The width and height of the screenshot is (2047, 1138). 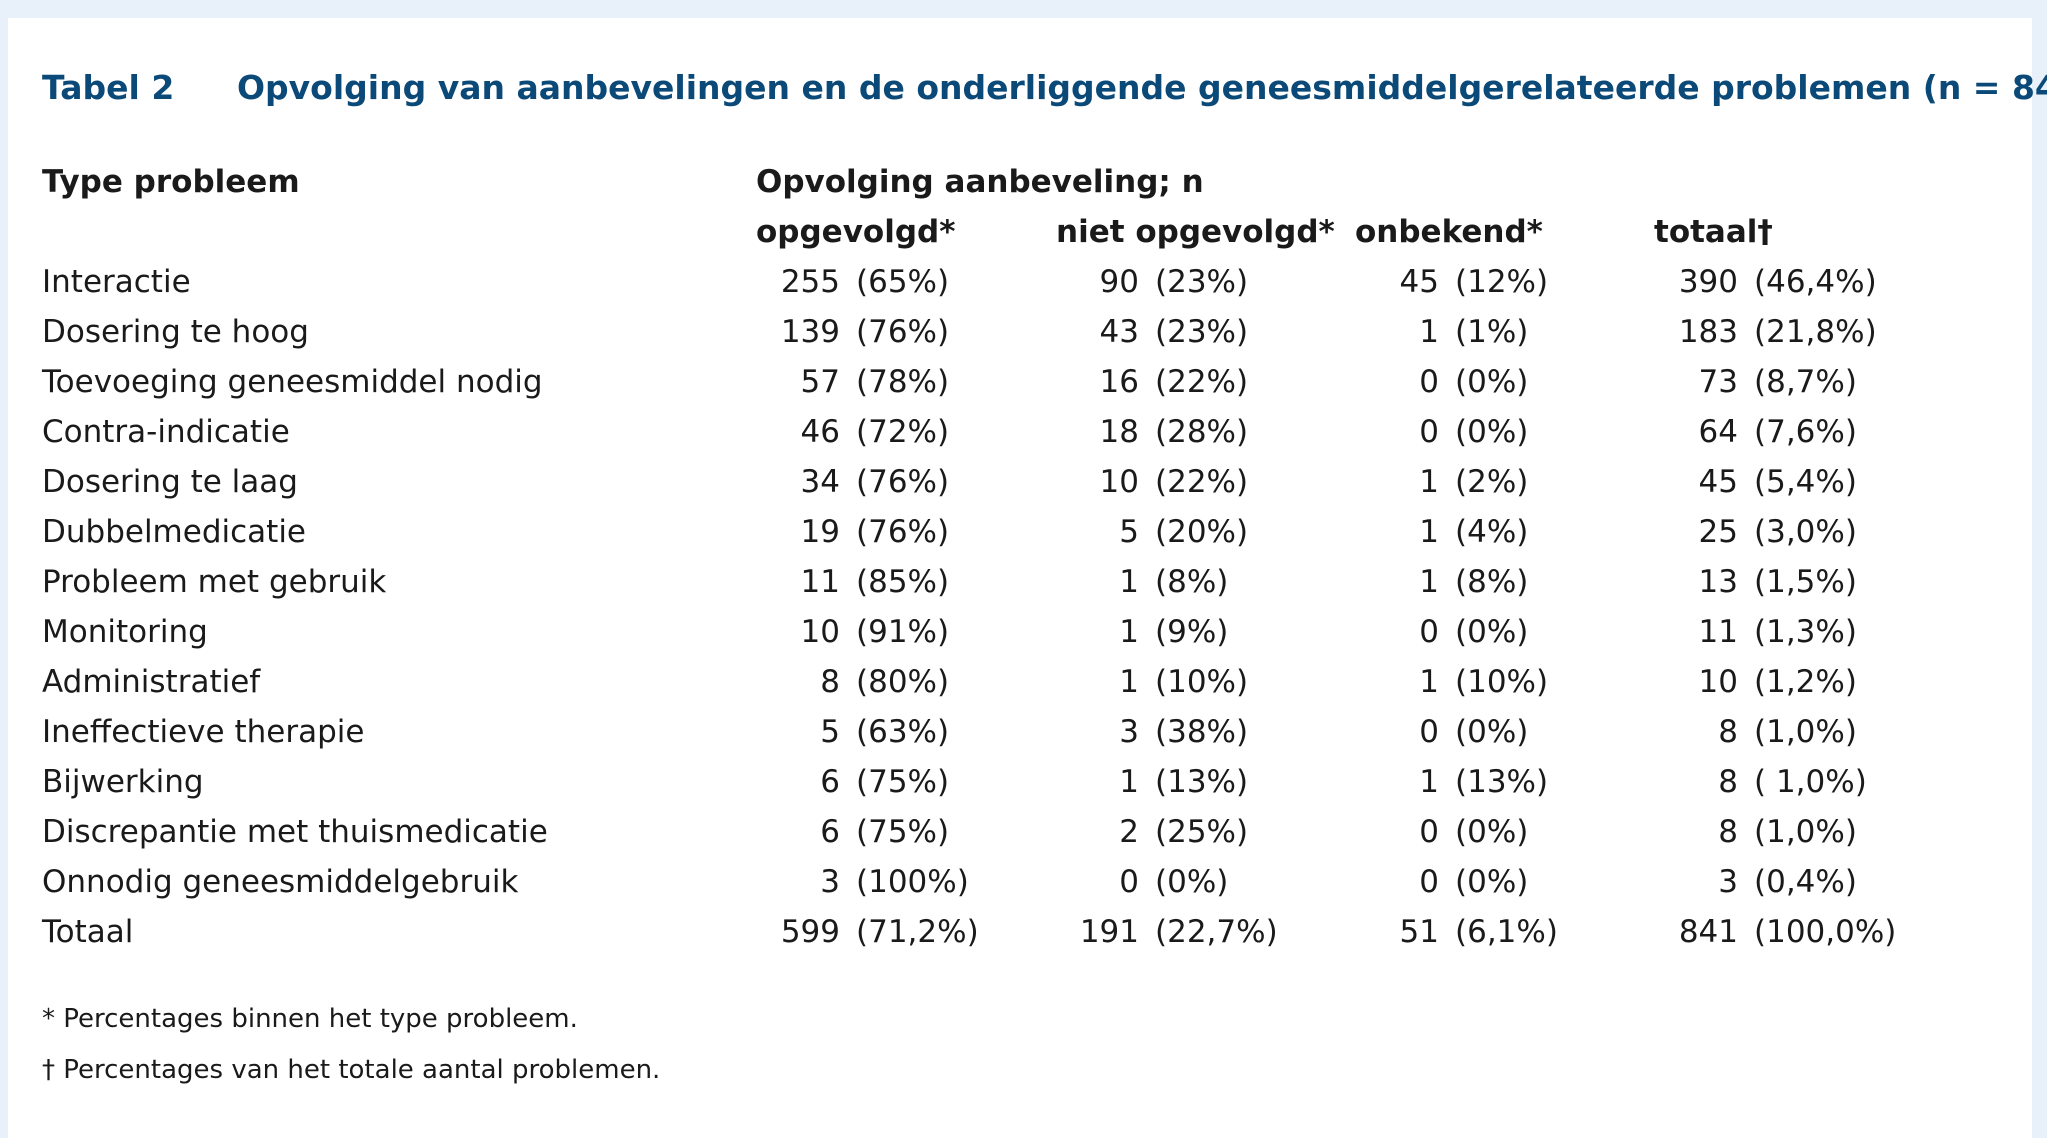 I want to click on cell-followed-count: 139, so click(x=810, y=332).